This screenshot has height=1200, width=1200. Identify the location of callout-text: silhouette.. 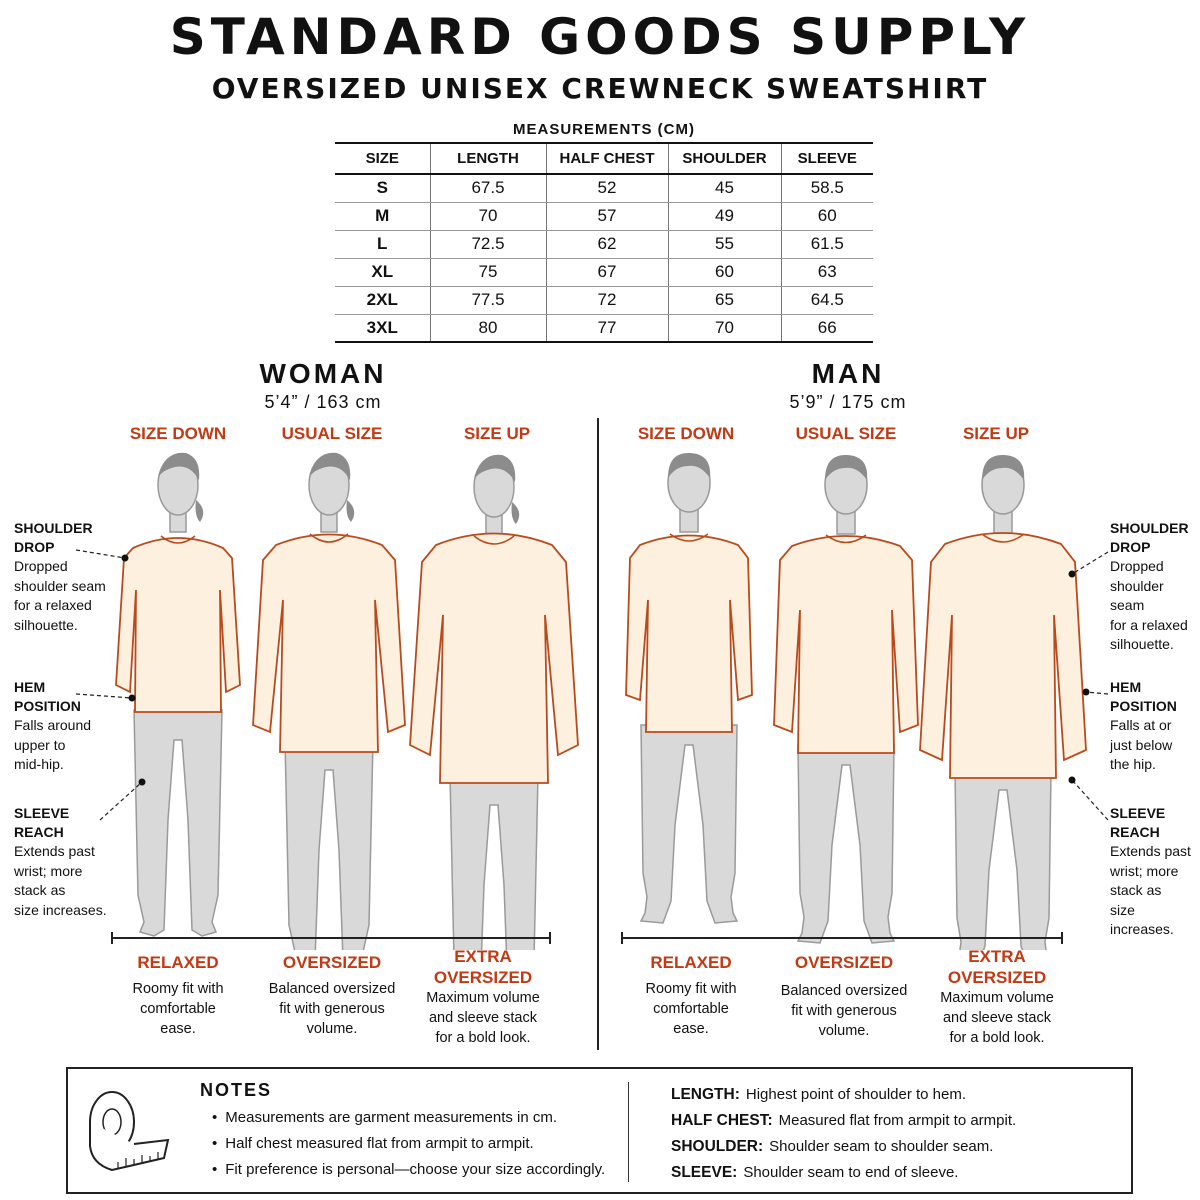
(46, 624).